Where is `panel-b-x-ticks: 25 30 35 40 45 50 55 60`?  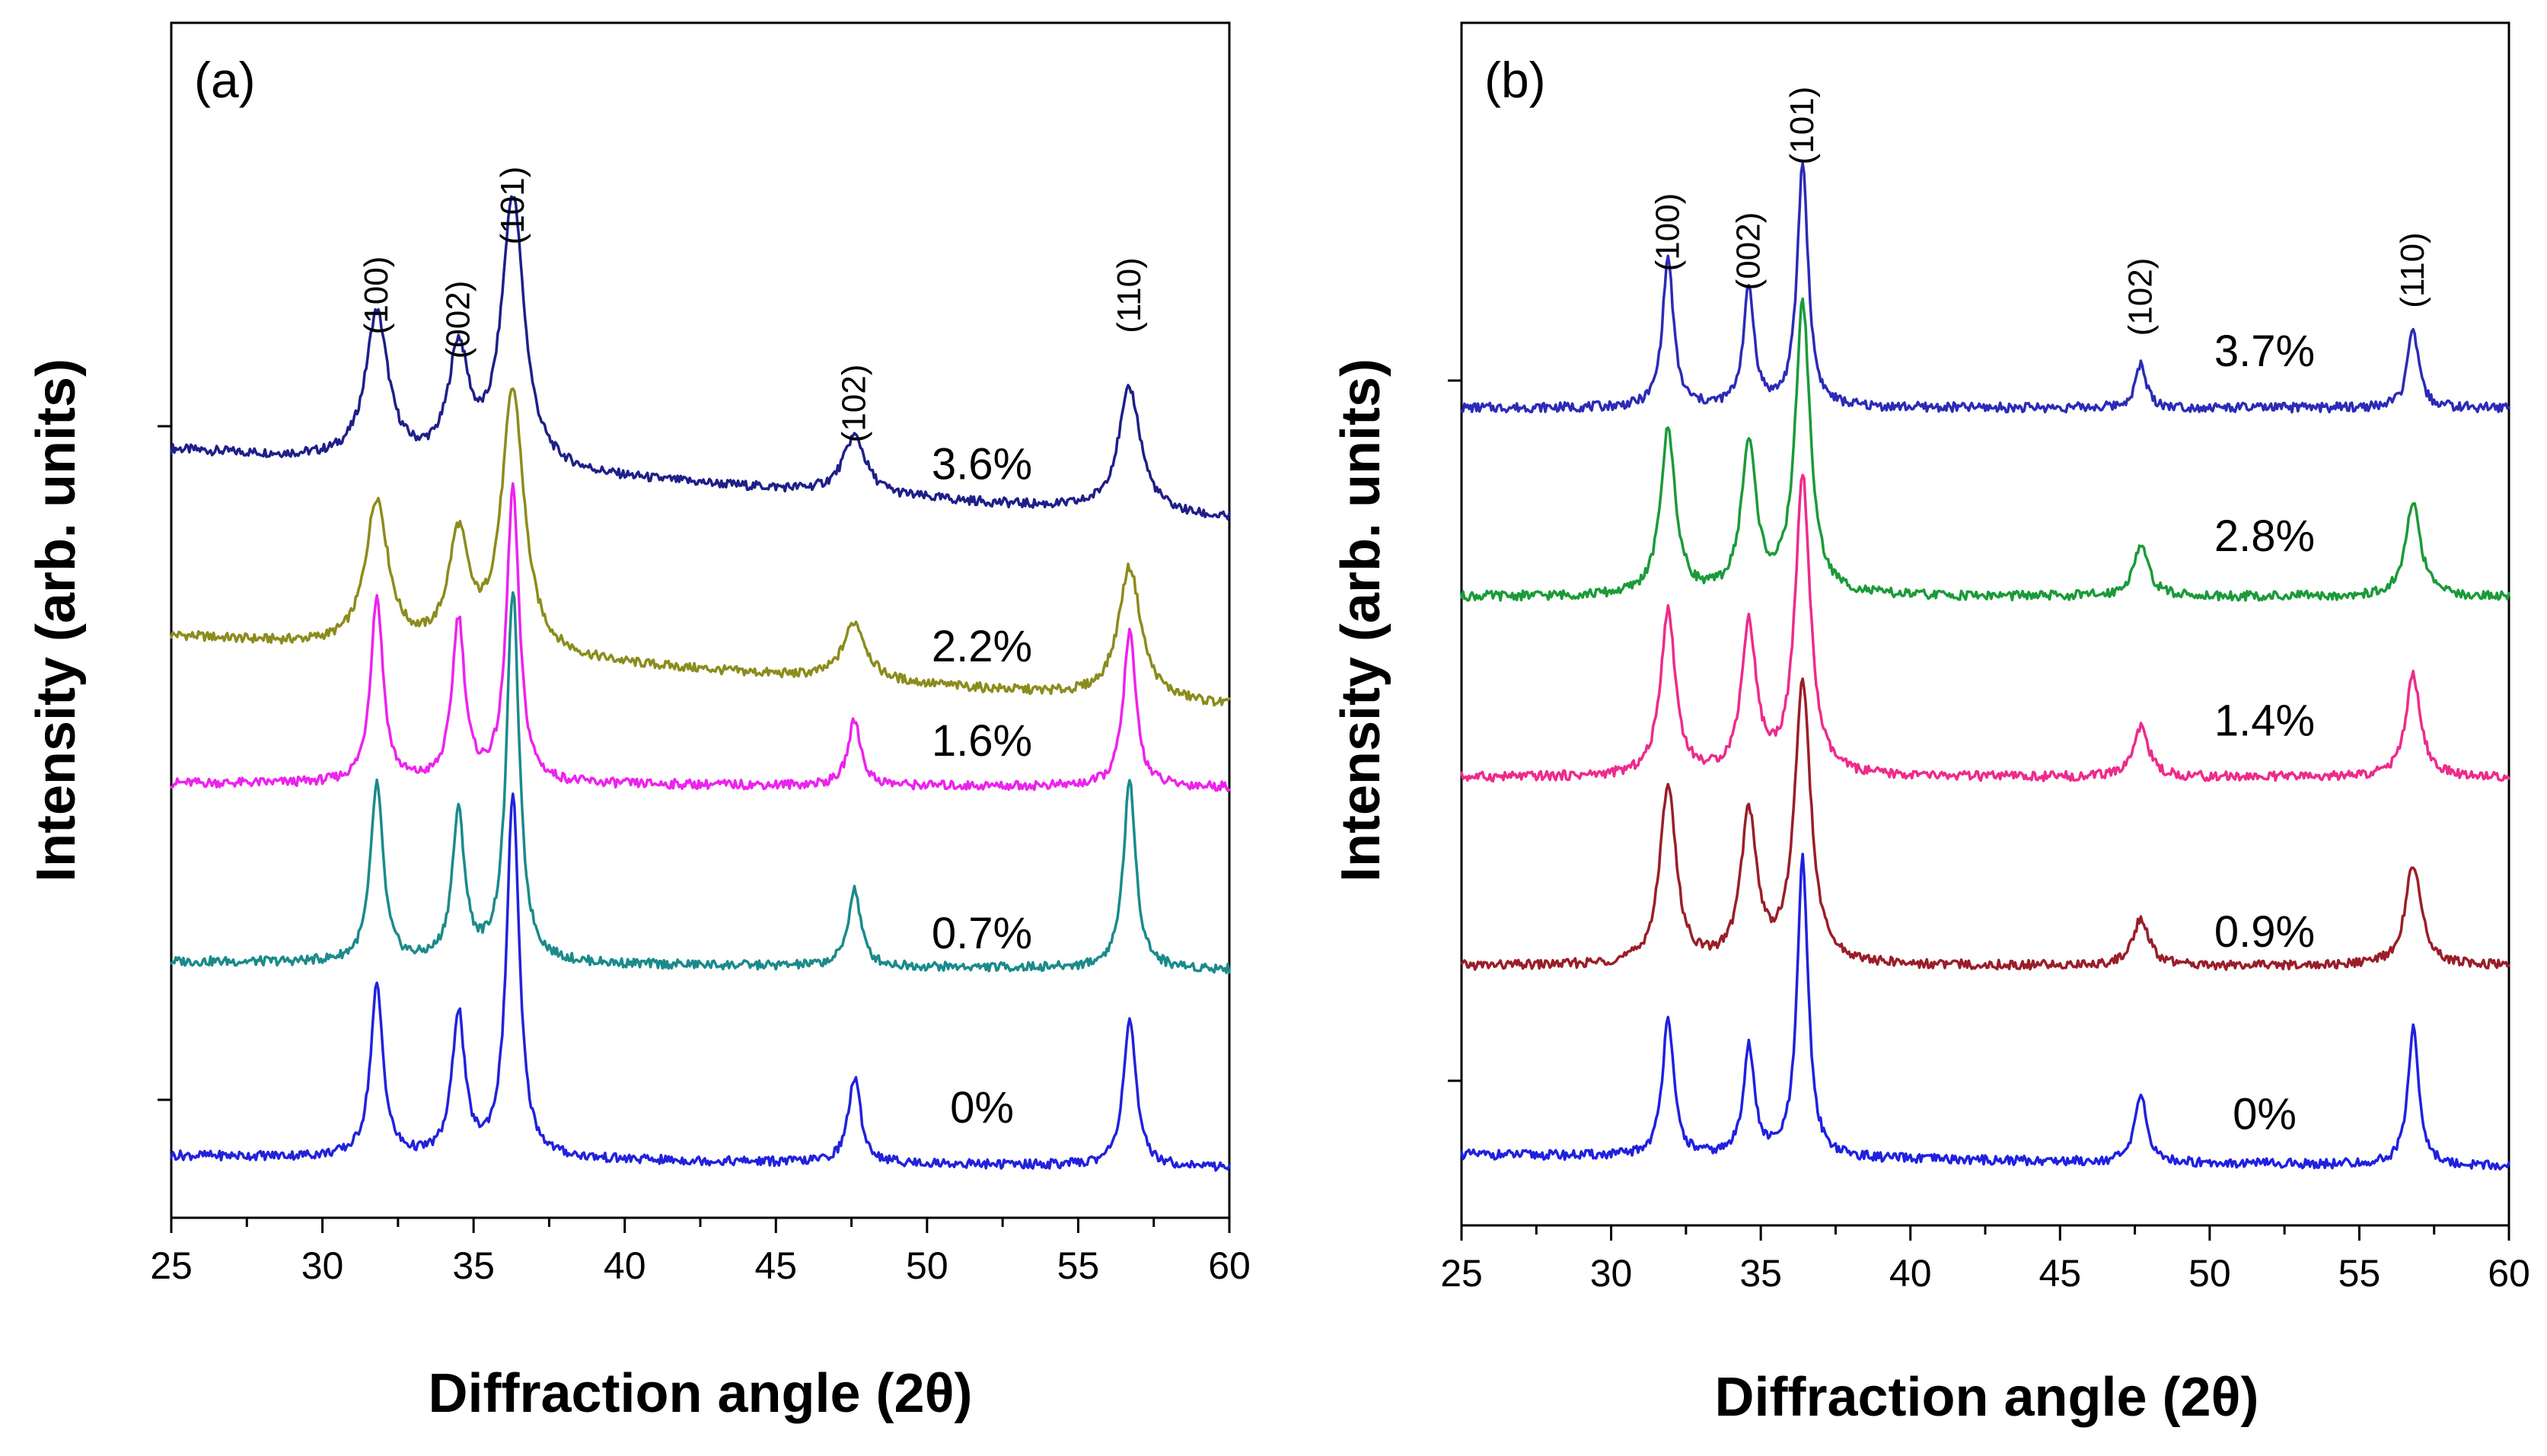
panel-b-x-ticks: 25 30 35 40 45 50 55 60 is located at coordinates (1985, 1260).